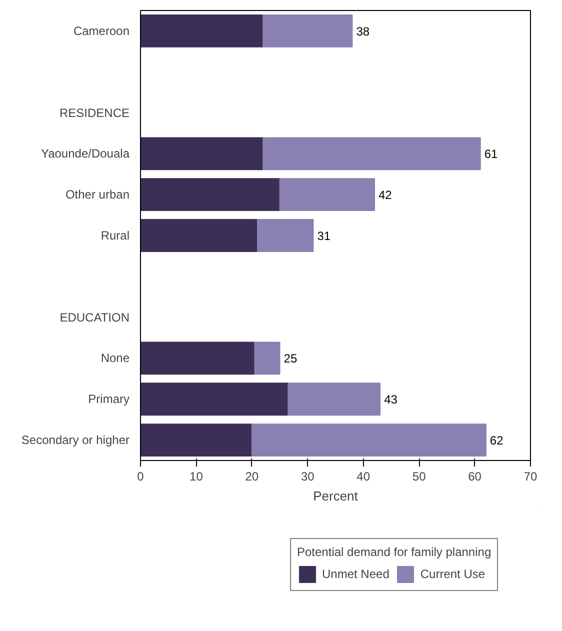 This screenshot has height=631, width=562. I want to click on total-label: 25, so click(291, 359).